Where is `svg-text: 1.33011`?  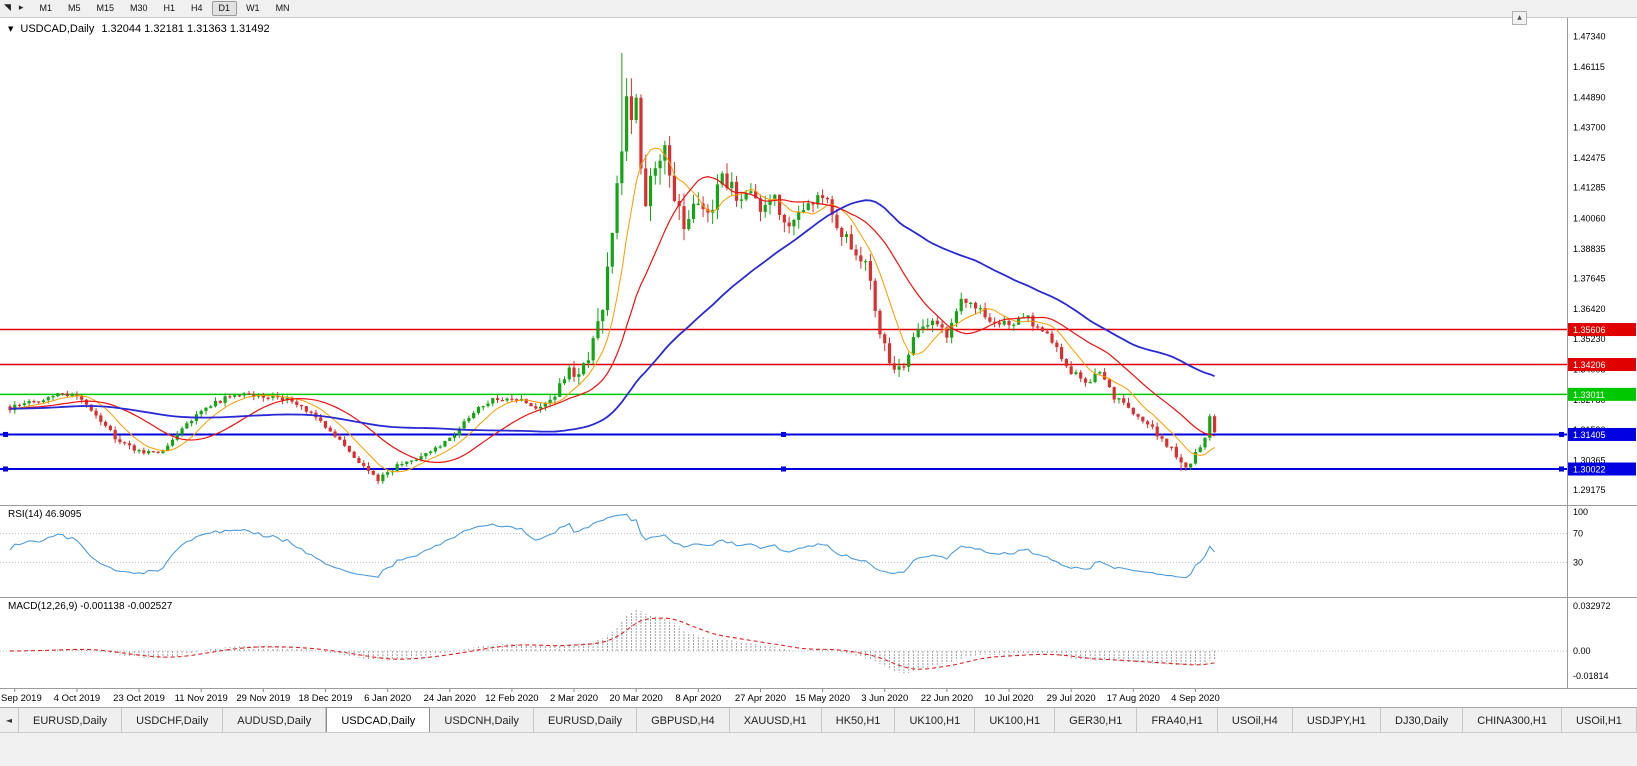 svg-text: 1.33011 is located at coordinates (1589, 395).